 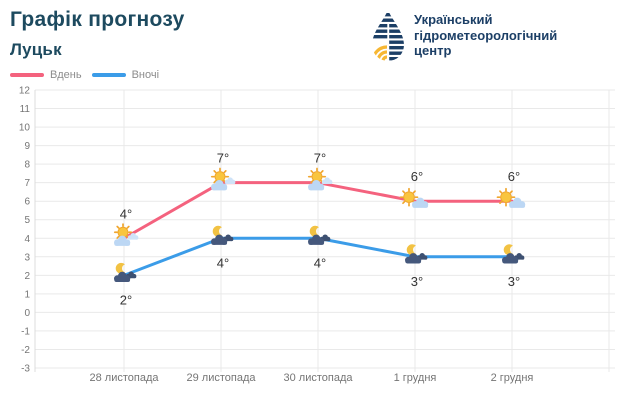 What do you see at coordinates (108, 75) in the screenshot?
I see `legend-swatch-night` at bounding box center [108, 75].